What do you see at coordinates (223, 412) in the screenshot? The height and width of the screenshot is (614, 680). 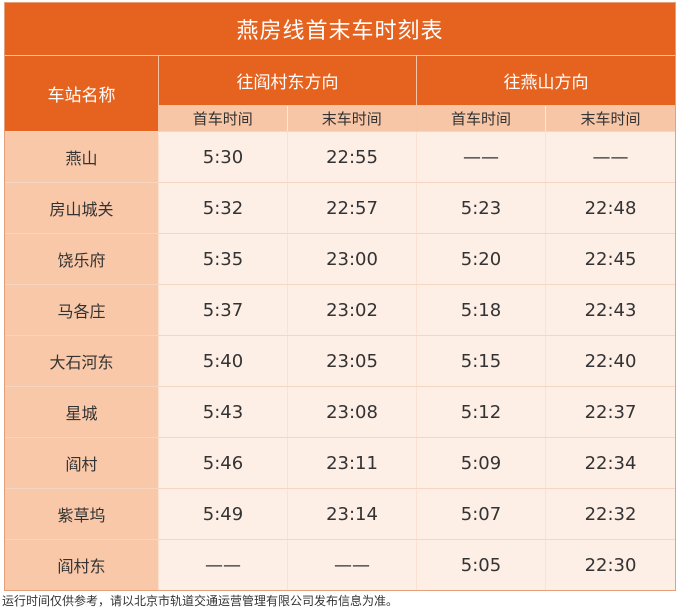 I see `first-train-time: 5:43` at bounding box center [223, 412].